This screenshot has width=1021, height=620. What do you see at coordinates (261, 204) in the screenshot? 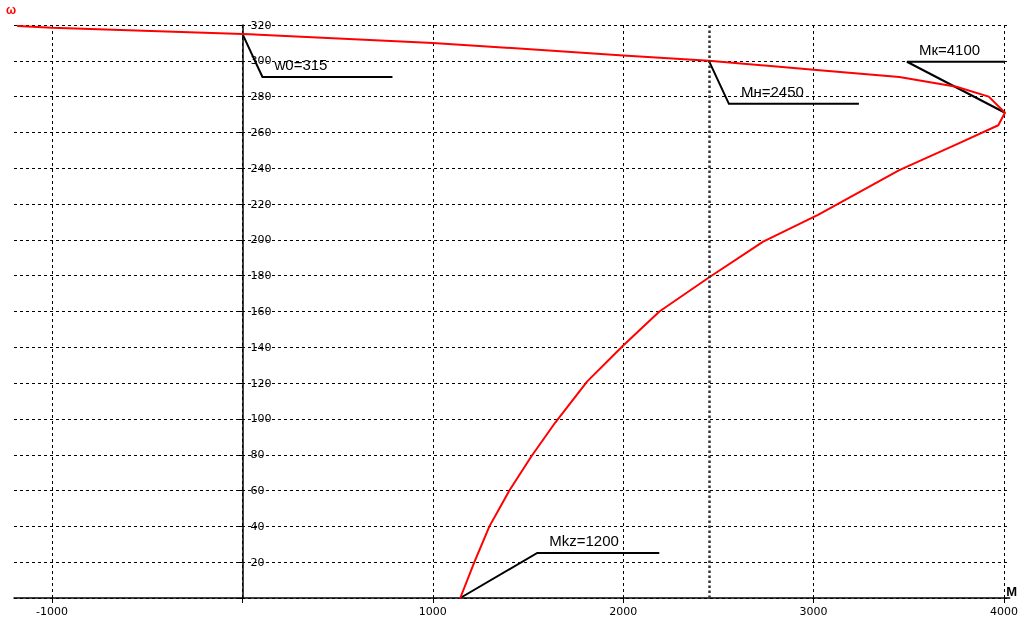
I see `y-tick-label: 220` at bounding box center [261, 204].